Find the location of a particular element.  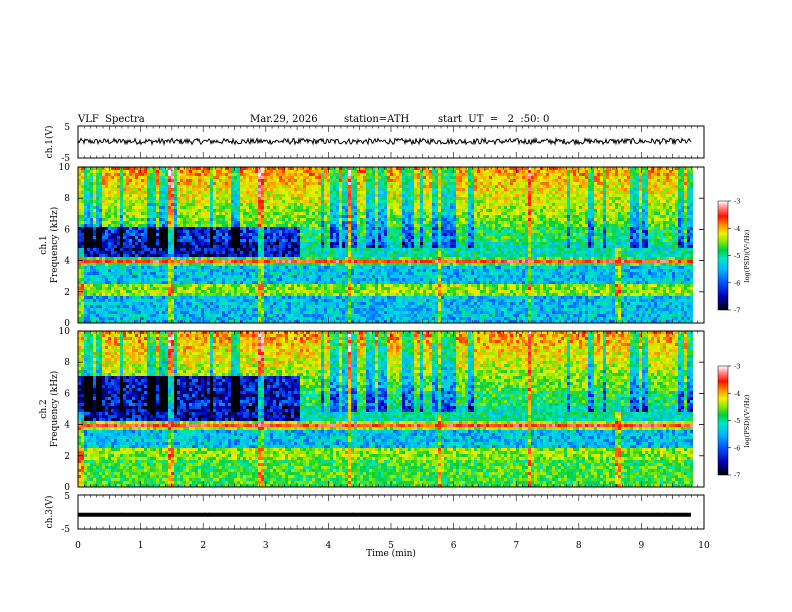

time-axis-tick-3: 3 is located at coordinates (266, 546).